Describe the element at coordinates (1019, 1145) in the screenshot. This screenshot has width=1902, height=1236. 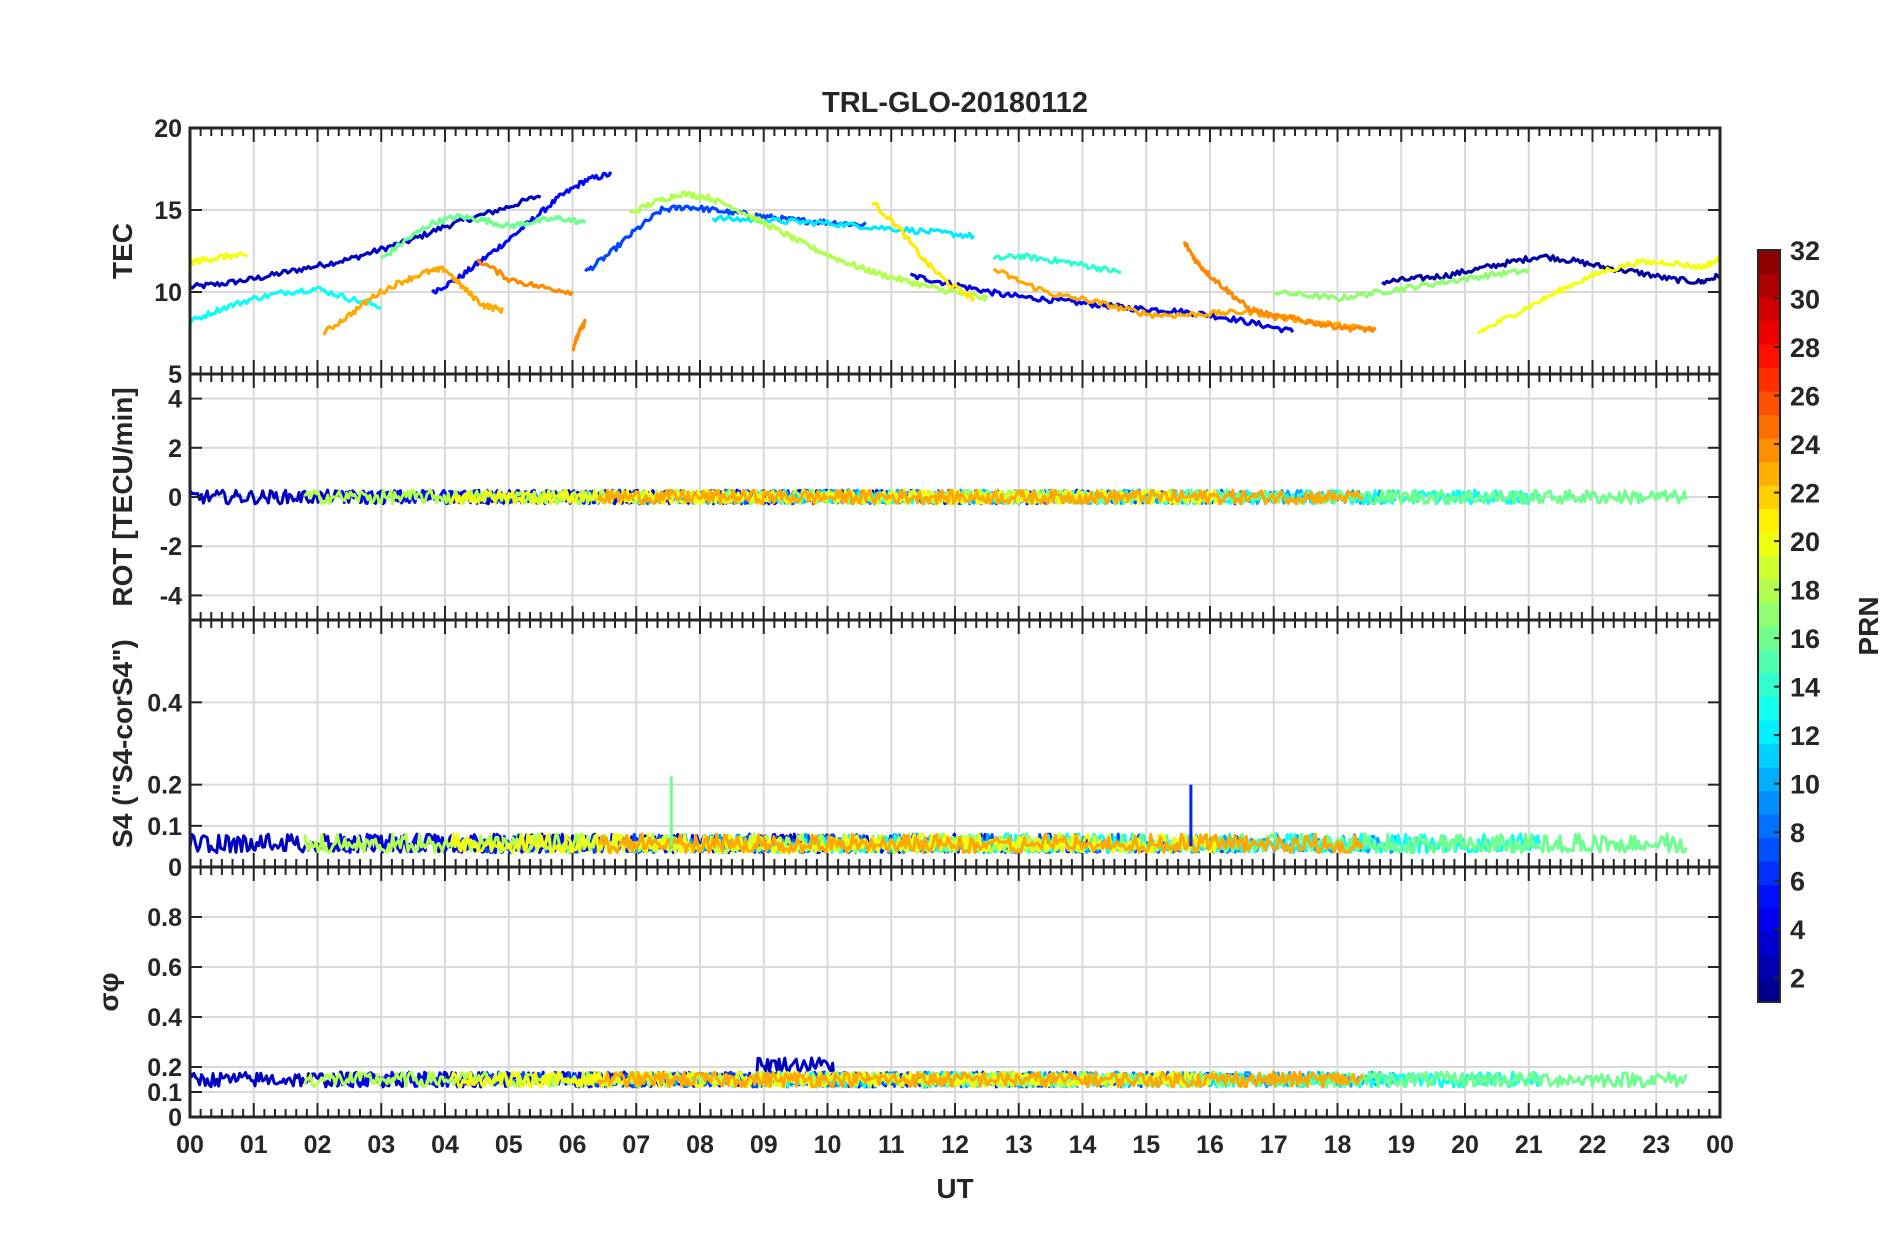
I see `x-tick-label: 13` at that location.